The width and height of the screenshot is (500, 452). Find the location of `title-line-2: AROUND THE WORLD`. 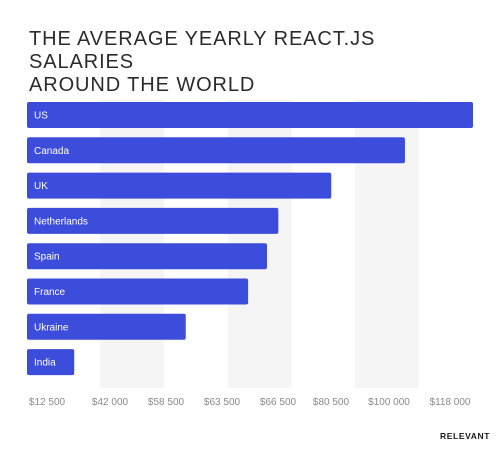

title-line-2: AROUND THE WORLD is located at coordinates (142, 85).